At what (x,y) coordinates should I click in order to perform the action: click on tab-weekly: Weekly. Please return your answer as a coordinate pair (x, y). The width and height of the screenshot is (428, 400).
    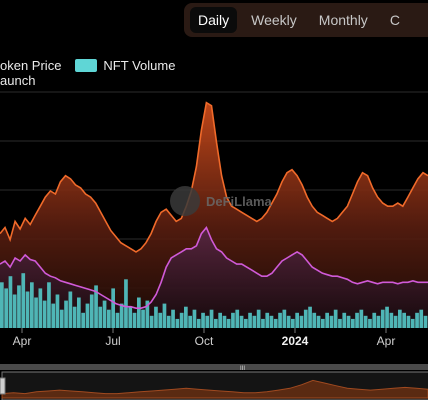
    Looking at the image, I should click on (274, 20).